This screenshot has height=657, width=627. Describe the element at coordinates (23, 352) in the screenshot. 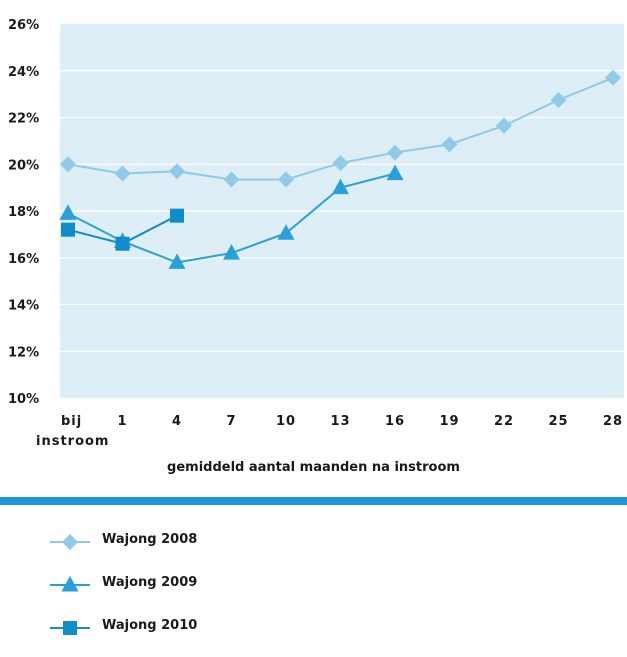

I see `y-tick-label: 12%` at that location.